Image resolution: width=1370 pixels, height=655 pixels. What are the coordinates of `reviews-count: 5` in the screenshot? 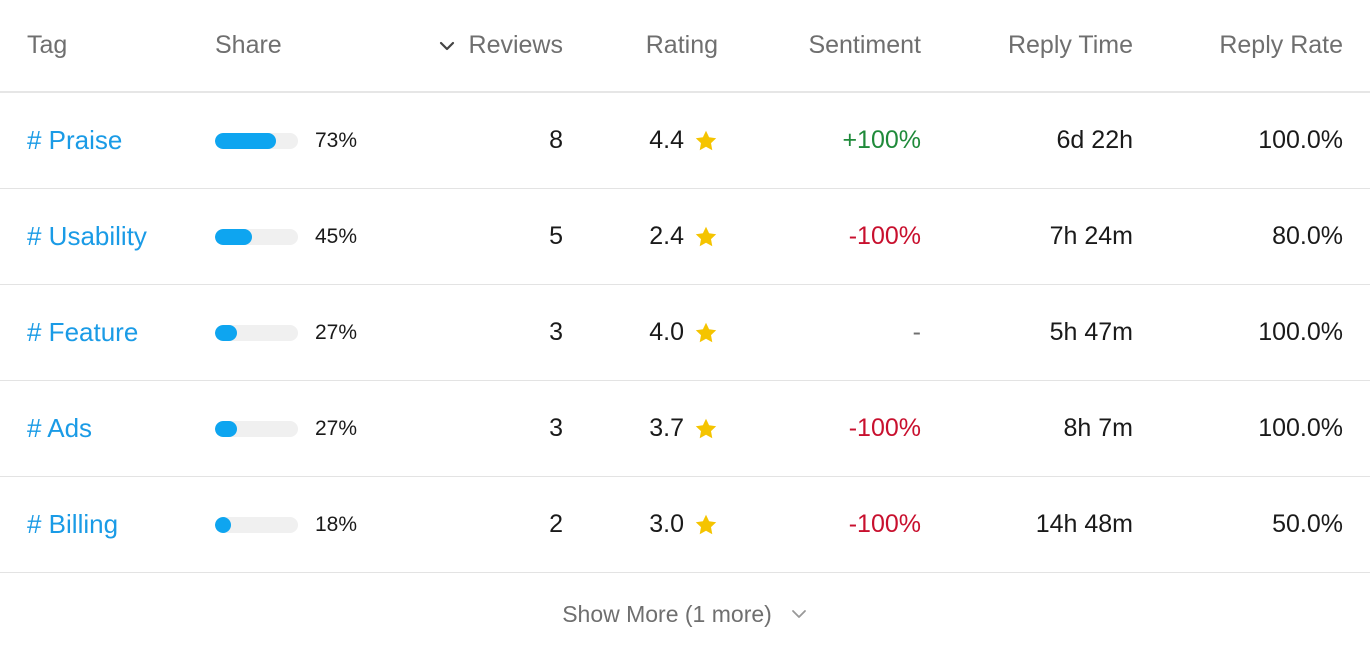 It's located at (556, 236).